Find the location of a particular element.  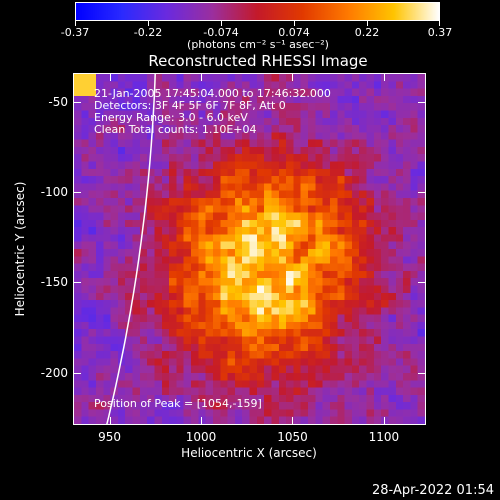

y-axis-label: Heliocentric Y (arcsec) is located at coordinates (20, 249).